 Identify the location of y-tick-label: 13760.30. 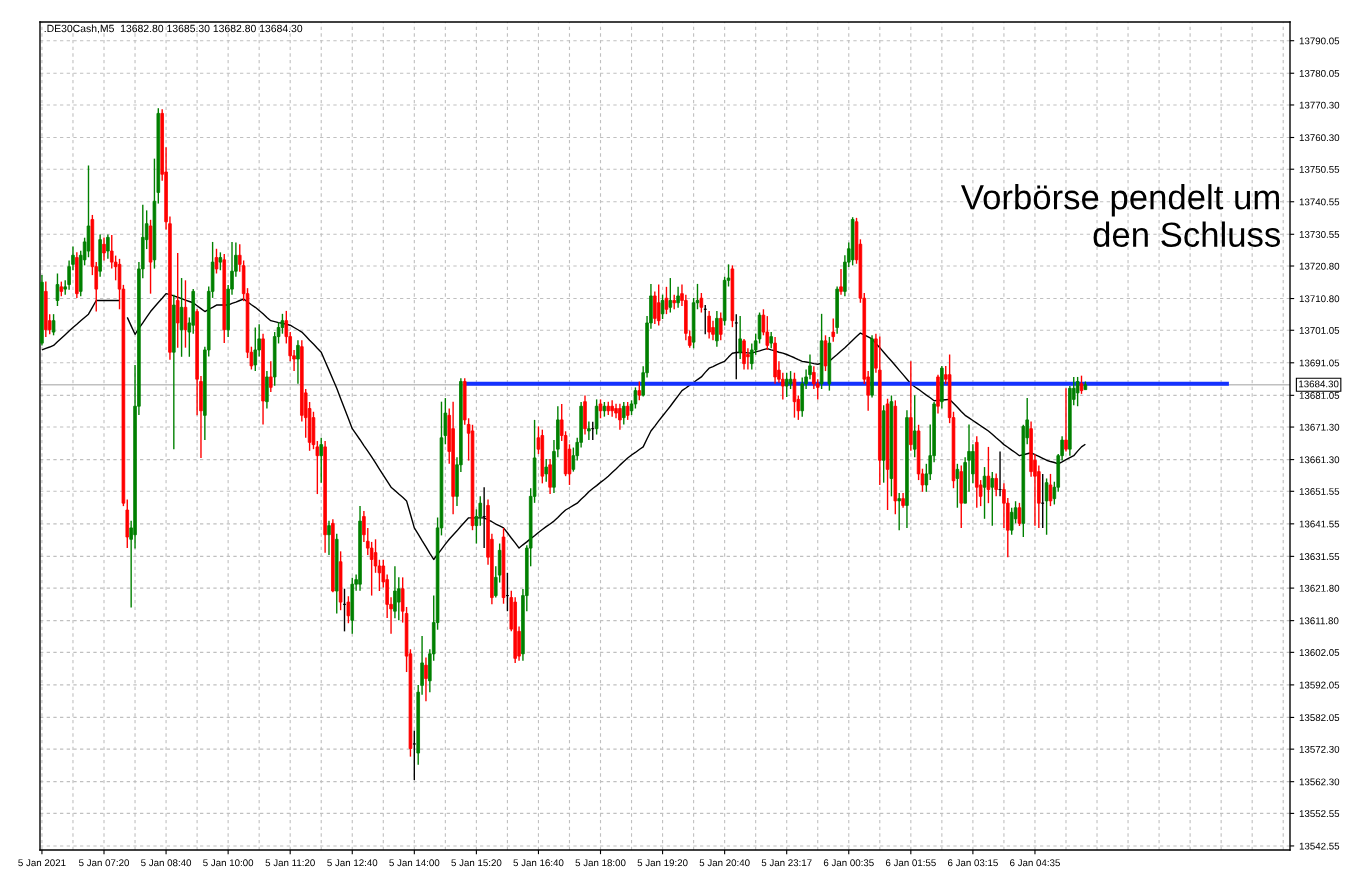
(1319, 138).